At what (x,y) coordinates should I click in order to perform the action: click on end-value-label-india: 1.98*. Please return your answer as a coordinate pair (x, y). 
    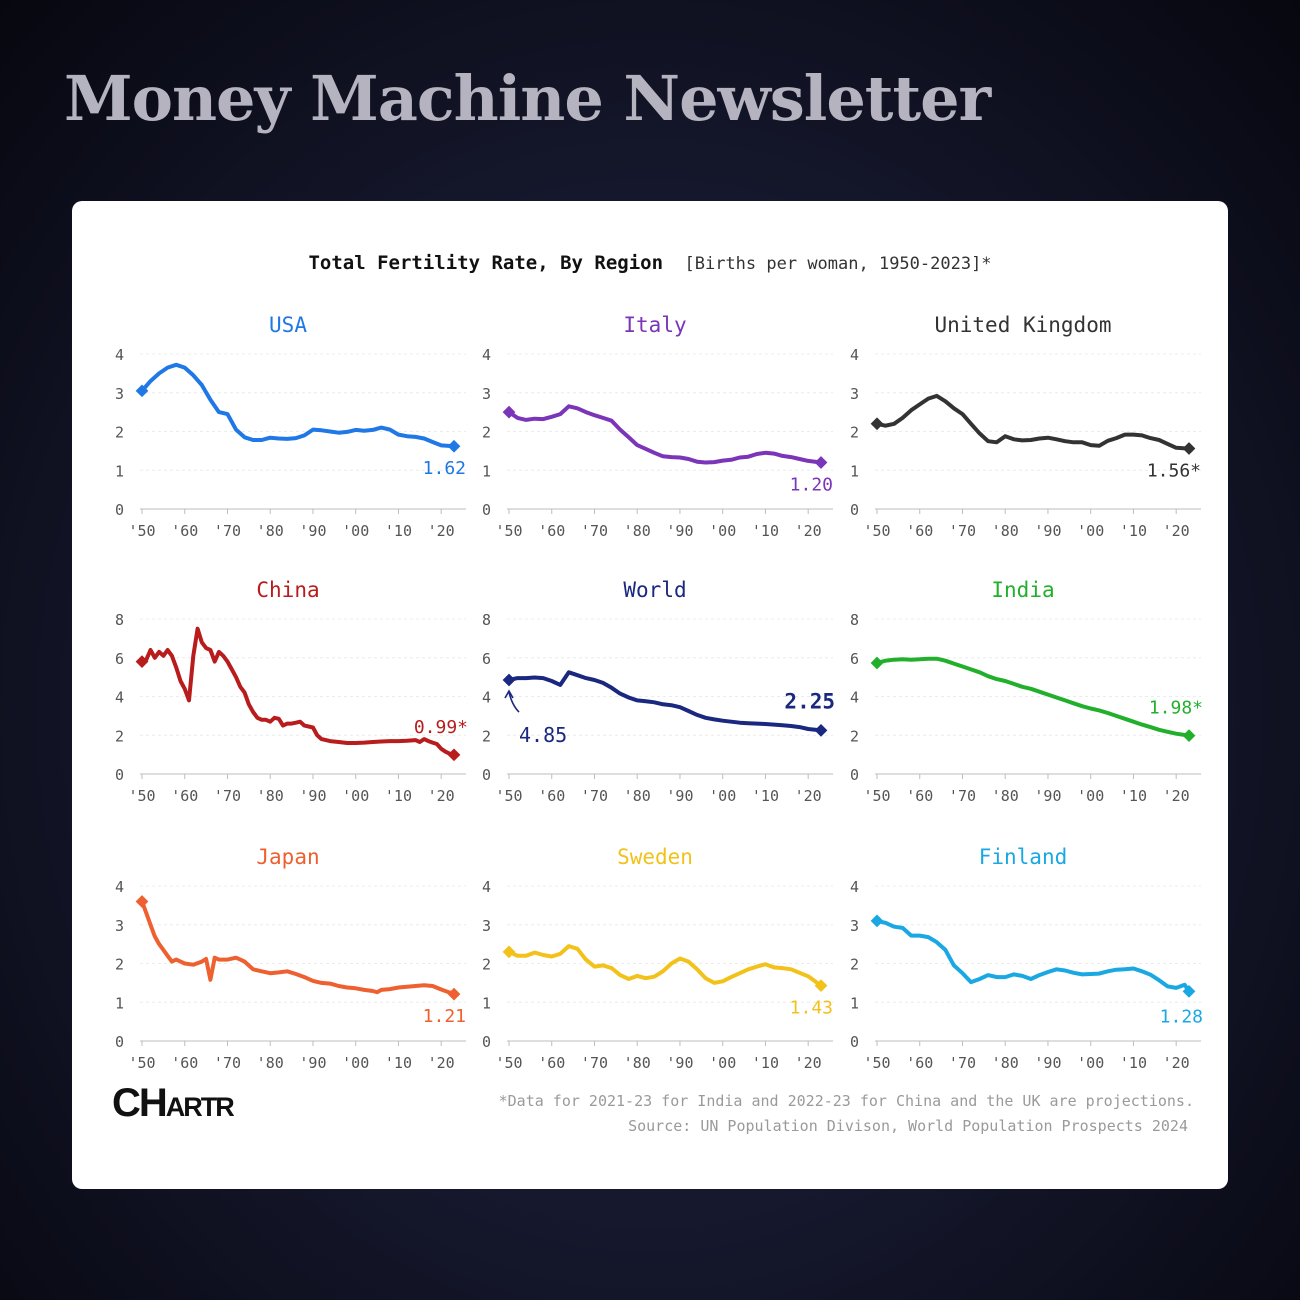
    Looking at the image, I should click on (1176, 708).